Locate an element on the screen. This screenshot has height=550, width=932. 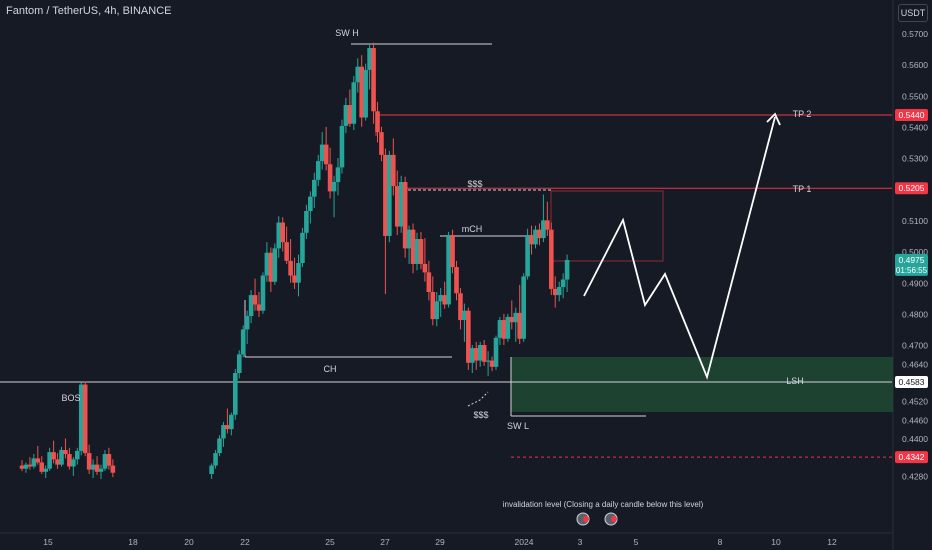
x-tick-label: 15 is located at coordinates (48, 542).